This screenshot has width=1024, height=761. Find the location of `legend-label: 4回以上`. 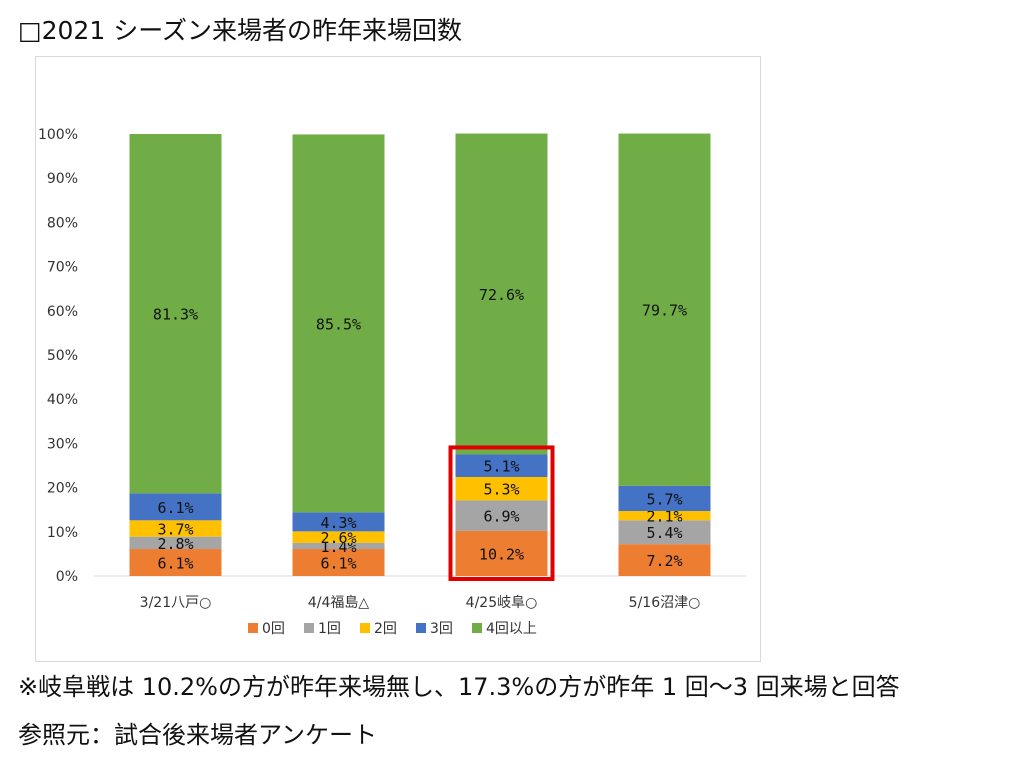

legend-label: 4回以上 is located at coordinates (511, 629).